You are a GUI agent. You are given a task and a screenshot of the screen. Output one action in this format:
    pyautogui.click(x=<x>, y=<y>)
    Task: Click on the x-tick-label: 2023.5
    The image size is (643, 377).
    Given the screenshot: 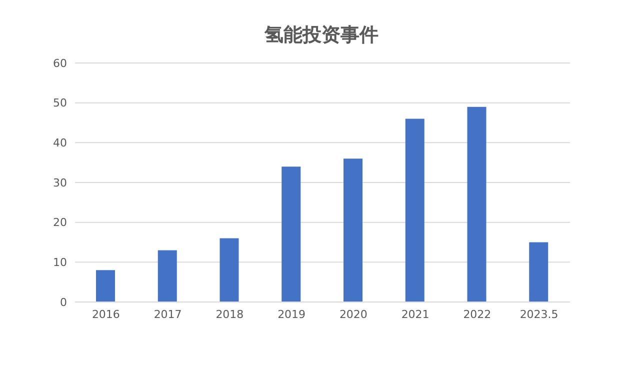 What is the action you would take?
    pyautogui.click(x=539, y=314)
    